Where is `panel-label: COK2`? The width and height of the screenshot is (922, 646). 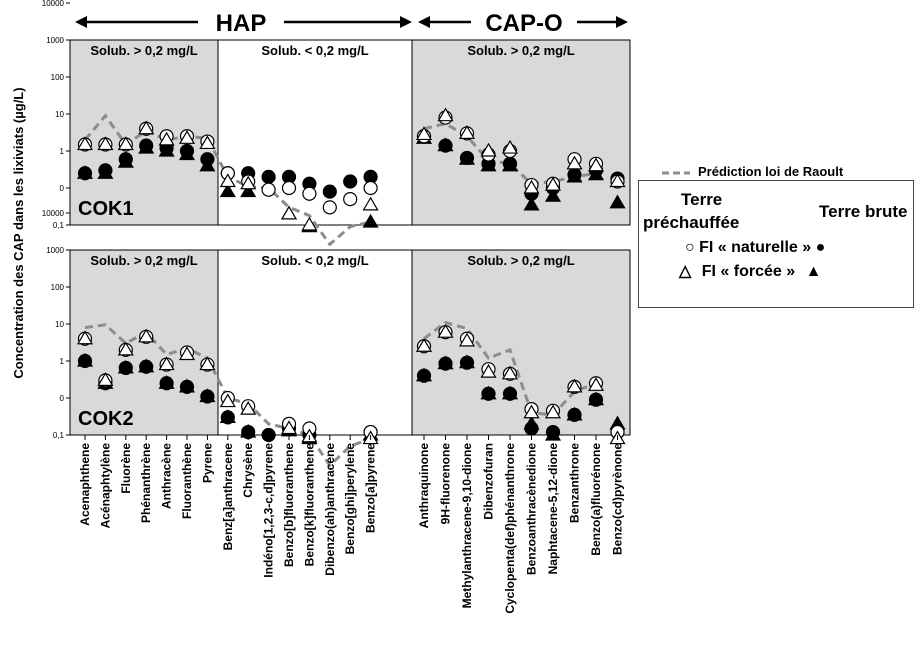
panel-label: COK2 is located at coordinates (106, 419).